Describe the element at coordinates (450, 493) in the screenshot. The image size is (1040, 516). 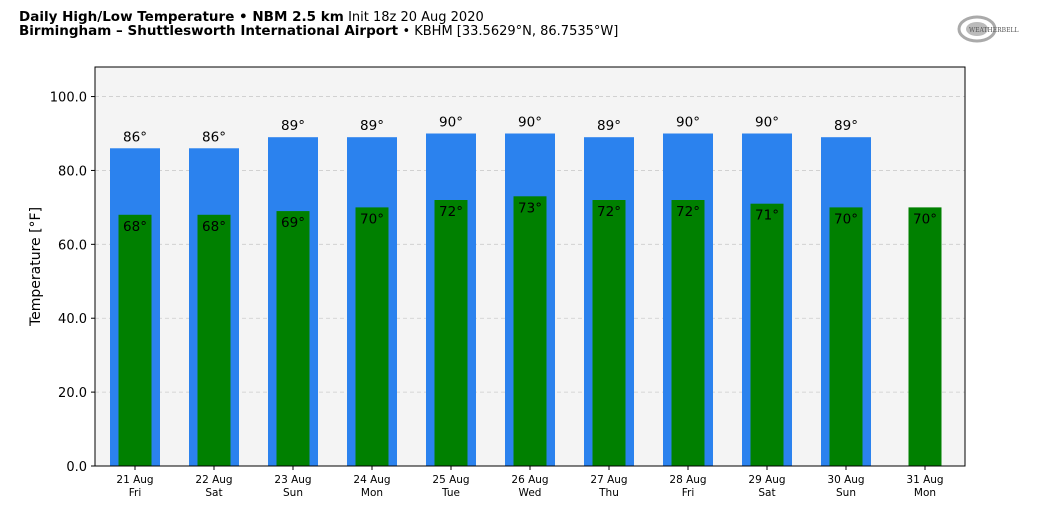
I see `x-tick-day: Tue` at that location.